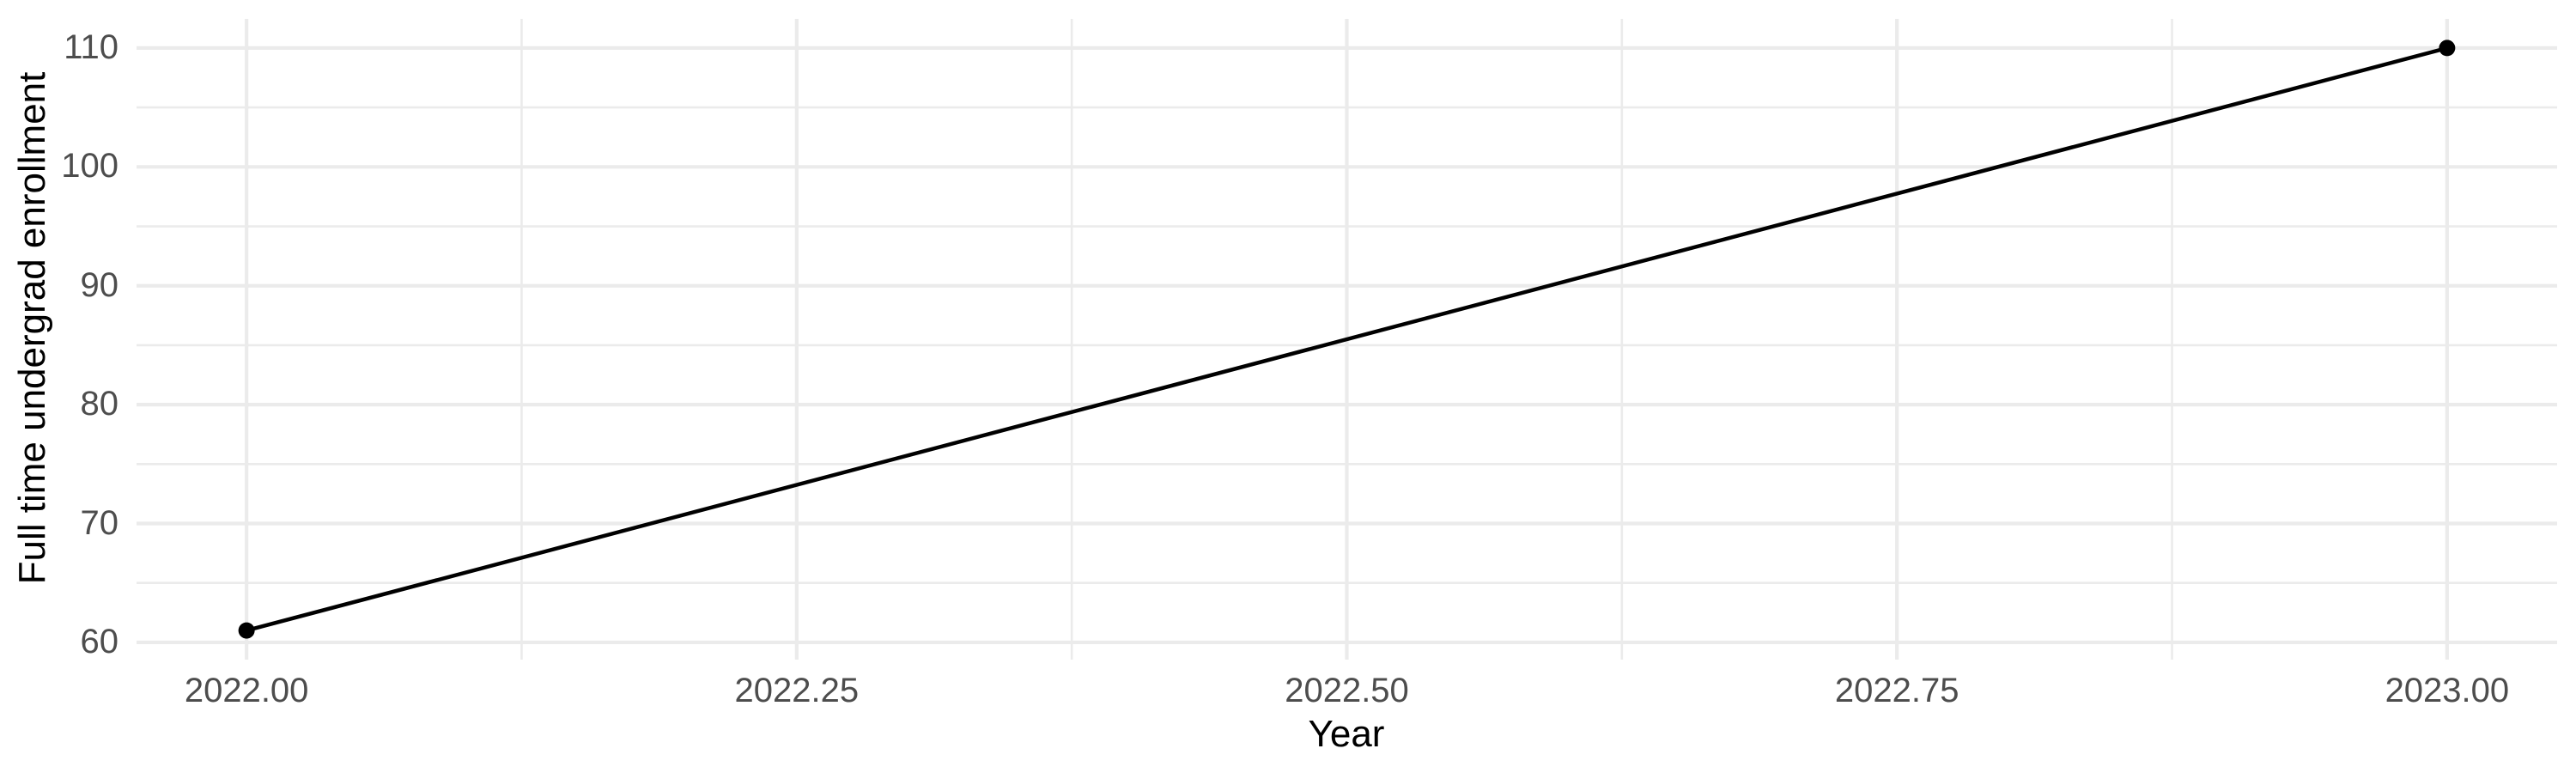  Describe the element at coordinates (247, 690) in the screenshot. I see `x-tick-label: 2022.00` at that location.